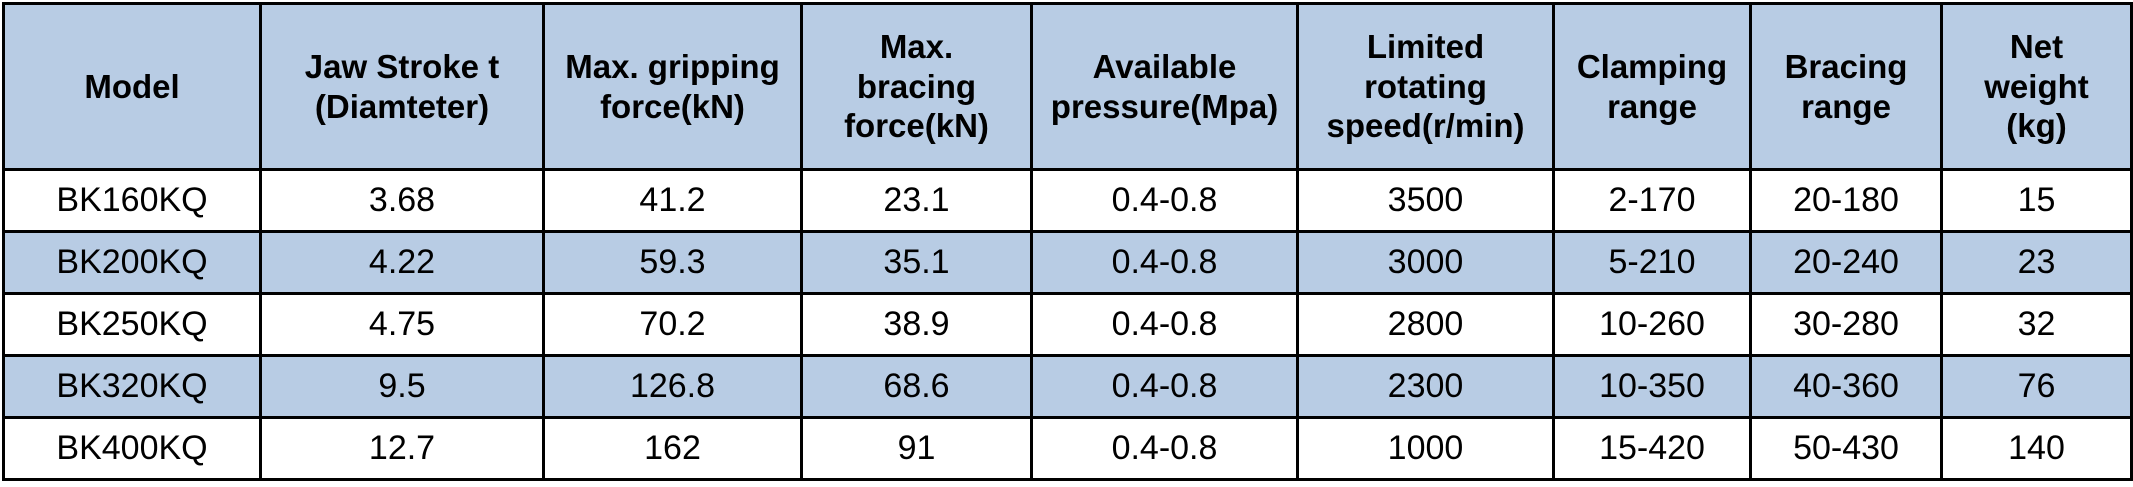  What do you see at coordinates (1425, 47) in the screenshot?
I see `header-limited-rotating-speed-line: Limited` at bounding box center [1425, 47].